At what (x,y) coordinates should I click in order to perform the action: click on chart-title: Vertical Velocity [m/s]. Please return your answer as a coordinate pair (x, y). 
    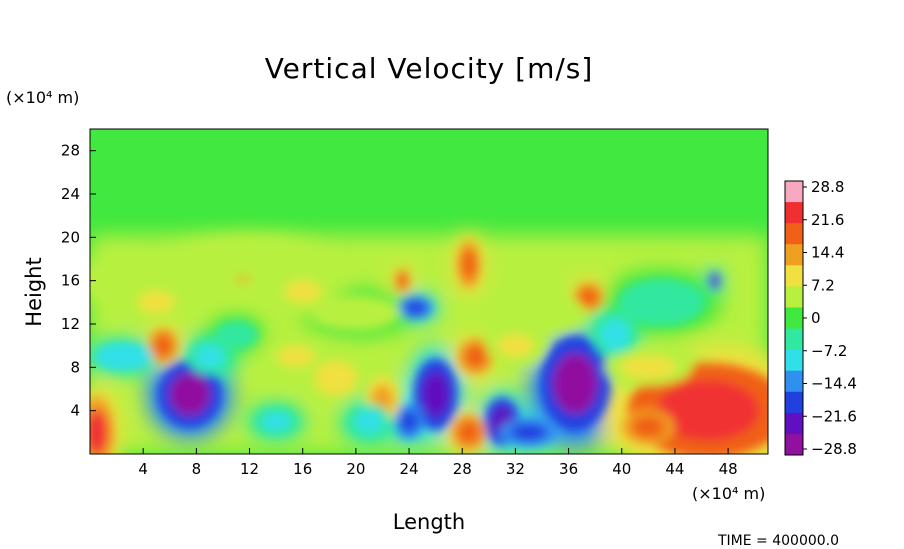
    Looking at the image, I should click on (429, 68).